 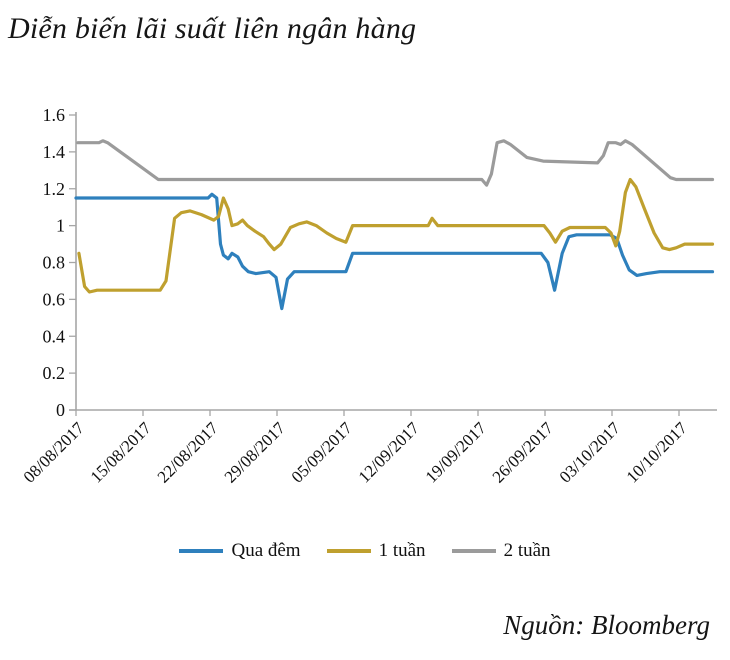 I want to click on legend-item-overnight: Qua đêm, so click(x=240, y=551).